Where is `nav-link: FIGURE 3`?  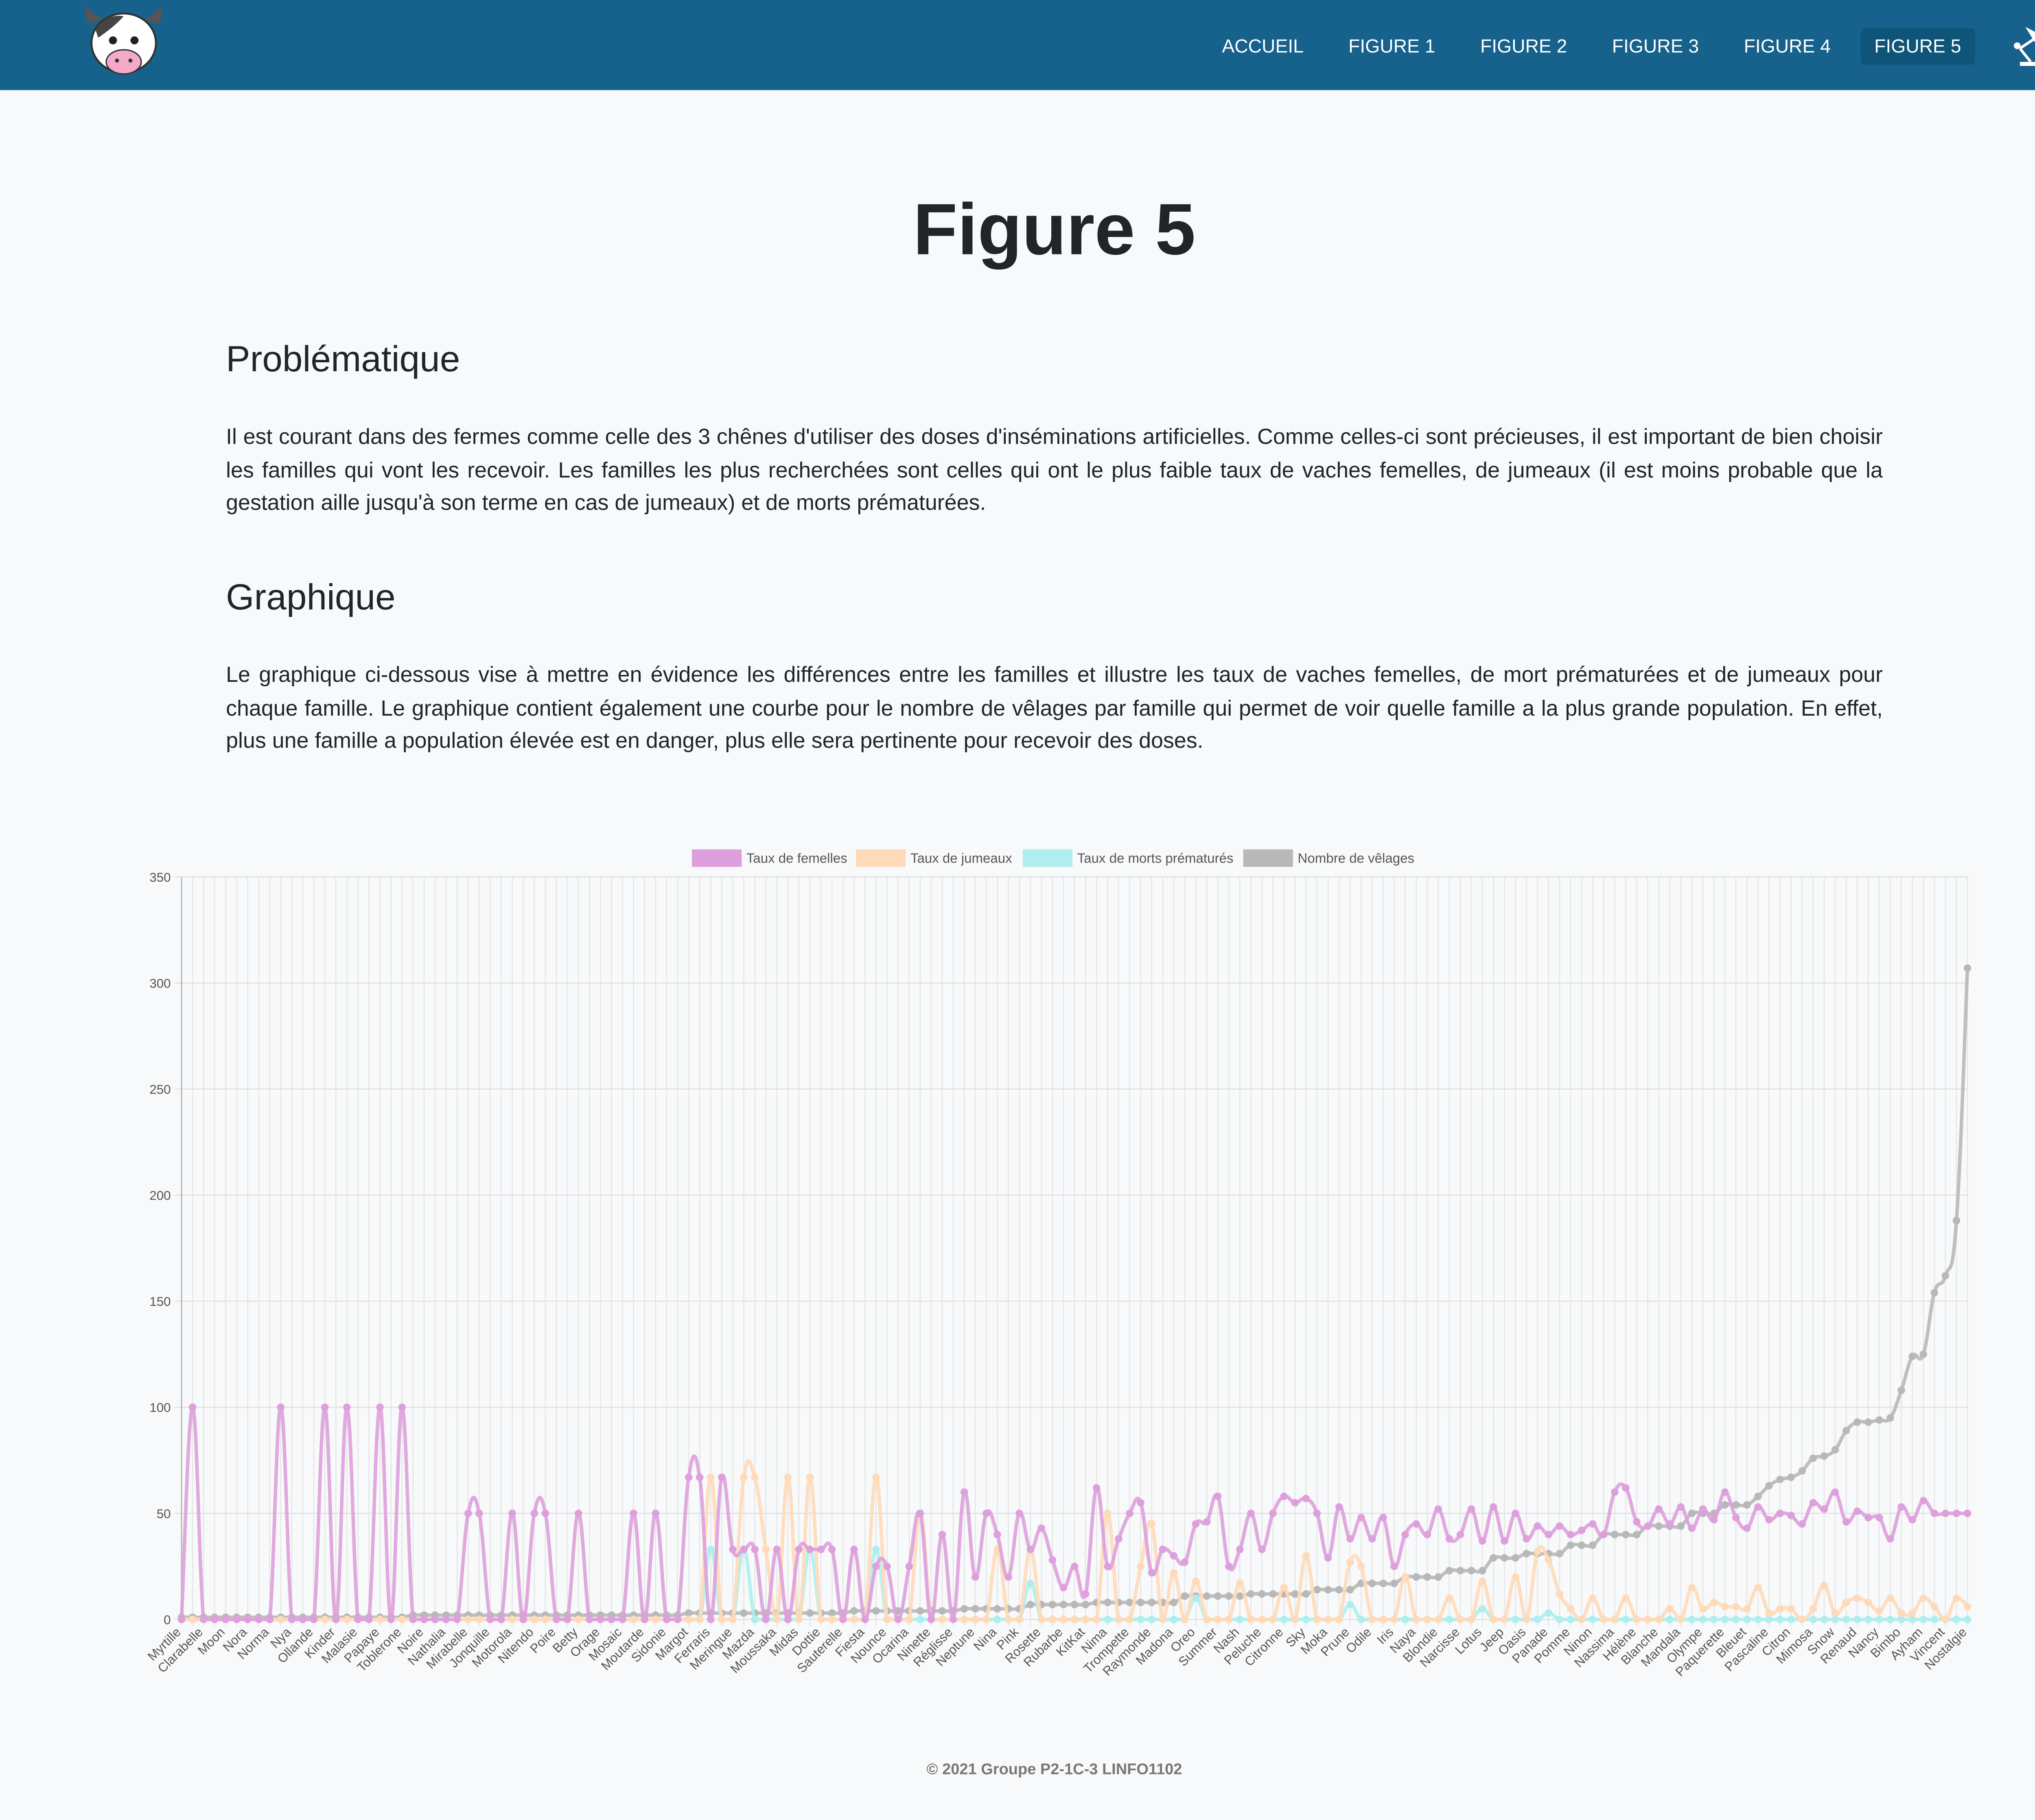
nav-link: FIGURE 3 is located at coordinates (1655, 46).